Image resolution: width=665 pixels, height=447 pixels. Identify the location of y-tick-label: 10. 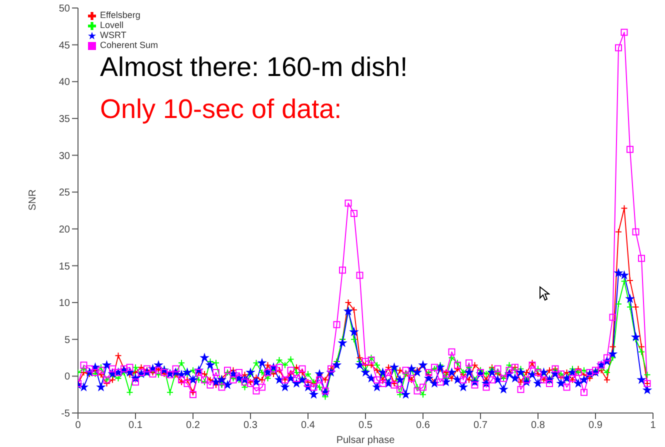
(64, 304).